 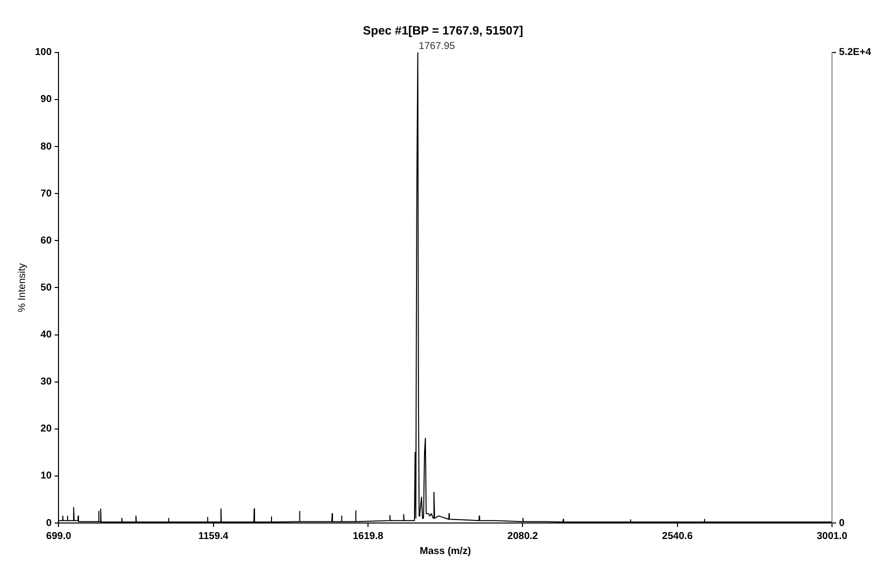 What do you see at coordinates (678, 536) in the screenshot?
I see `x-tick-label: 2540.6` at bounding box center [678, 536].